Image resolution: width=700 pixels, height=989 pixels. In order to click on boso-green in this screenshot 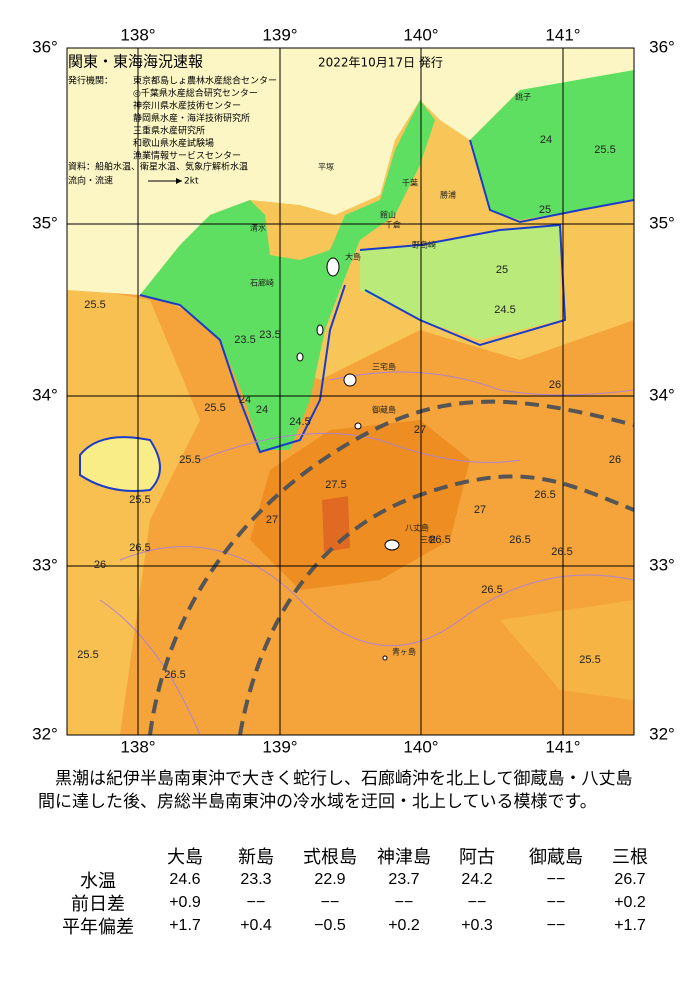, I will do `click(552, 145)`.